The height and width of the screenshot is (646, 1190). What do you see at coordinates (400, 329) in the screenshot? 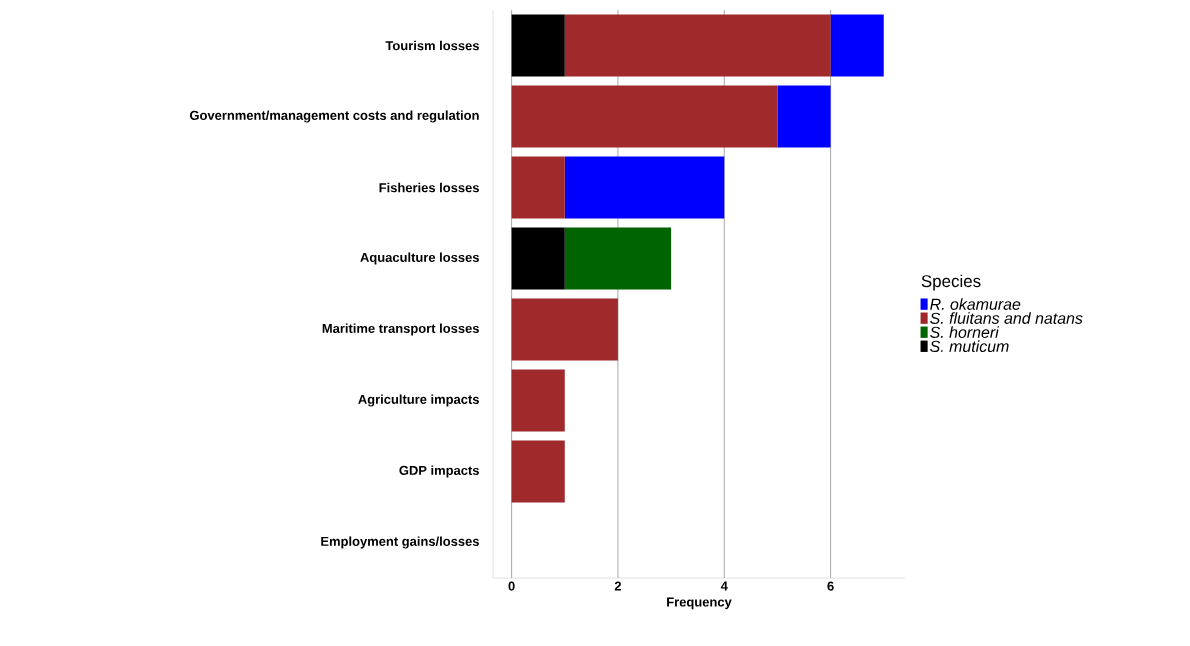
I see `y-tick-label: Maritime transport losses` at bounding box center [400, 329].